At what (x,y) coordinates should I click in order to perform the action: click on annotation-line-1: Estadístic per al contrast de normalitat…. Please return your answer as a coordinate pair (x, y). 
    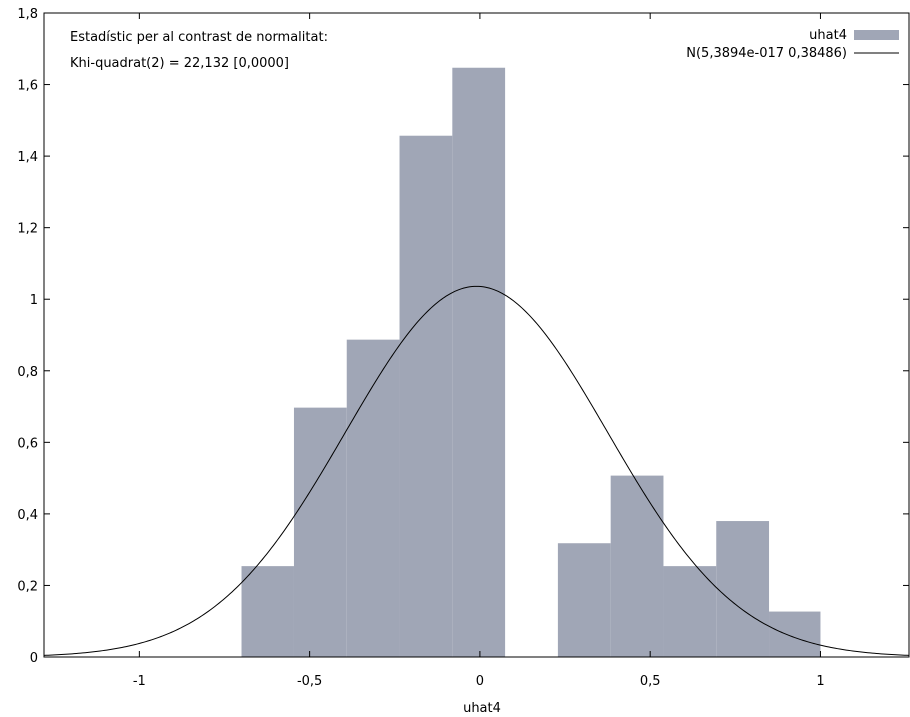
    Looking at the image, I should click on (199, 37).